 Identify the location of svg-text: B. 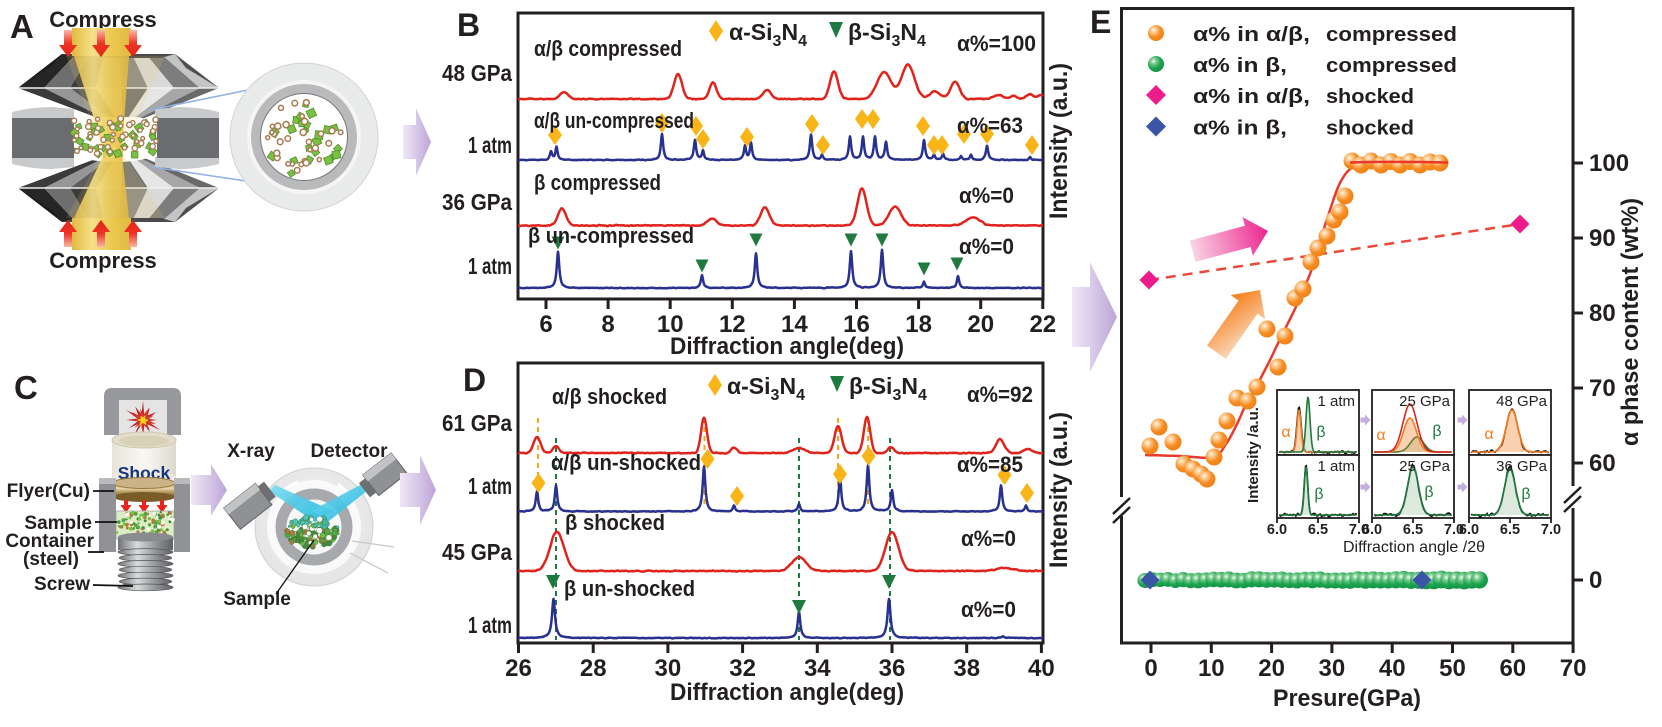
(468, 25).